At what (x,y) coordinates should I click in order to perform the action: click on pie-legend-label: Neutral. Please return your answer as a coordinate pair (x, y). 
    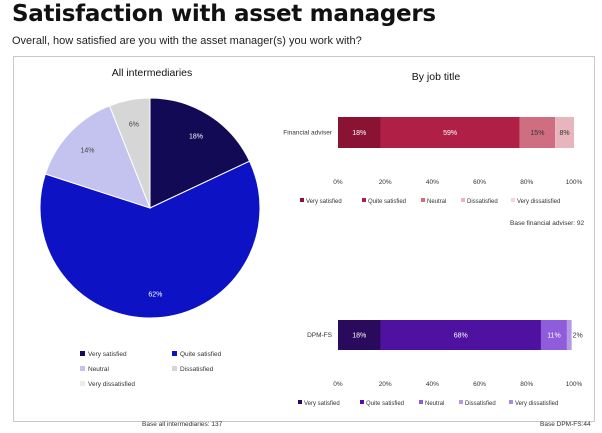
    Looking at the image, I should click on (99, 369).